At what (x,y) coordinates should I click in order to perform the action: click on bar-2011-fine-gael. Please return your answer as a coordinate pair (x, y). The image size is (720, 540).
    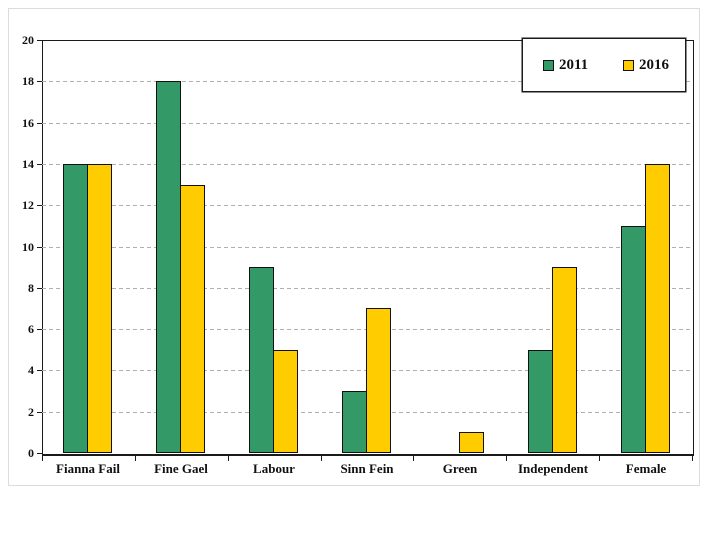
    Looking at the image, I should click on (168, 267).